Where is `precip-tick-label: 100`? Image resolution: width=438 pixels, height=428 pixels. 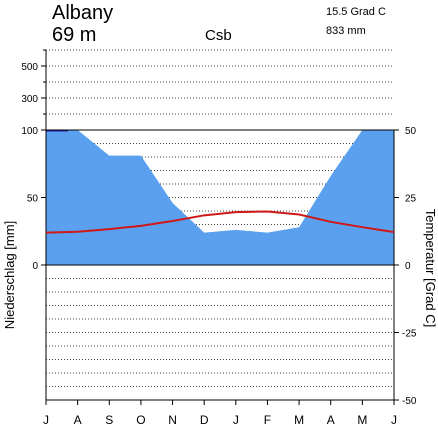 precip-tick-label: 100 is located at coordinates (29, 131).